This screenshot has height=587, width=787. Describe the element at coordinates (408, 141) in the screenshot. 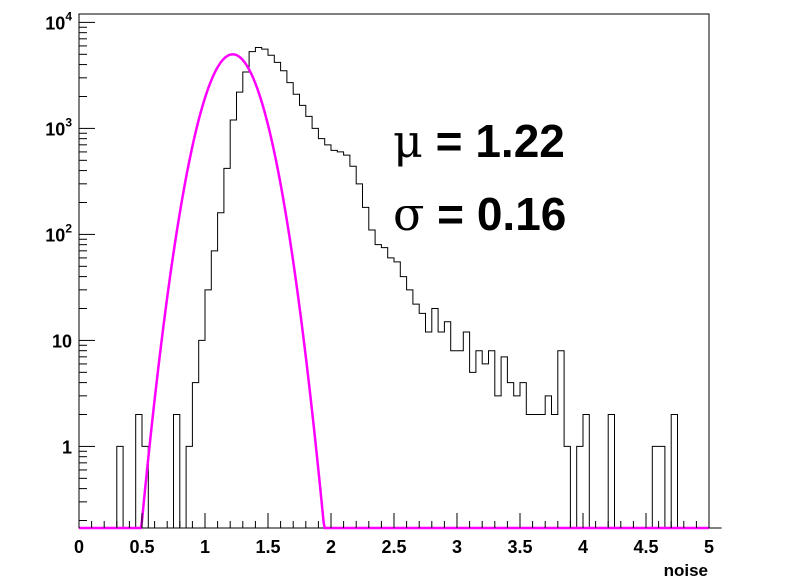

I see `mu-symbol: μ` at that location.